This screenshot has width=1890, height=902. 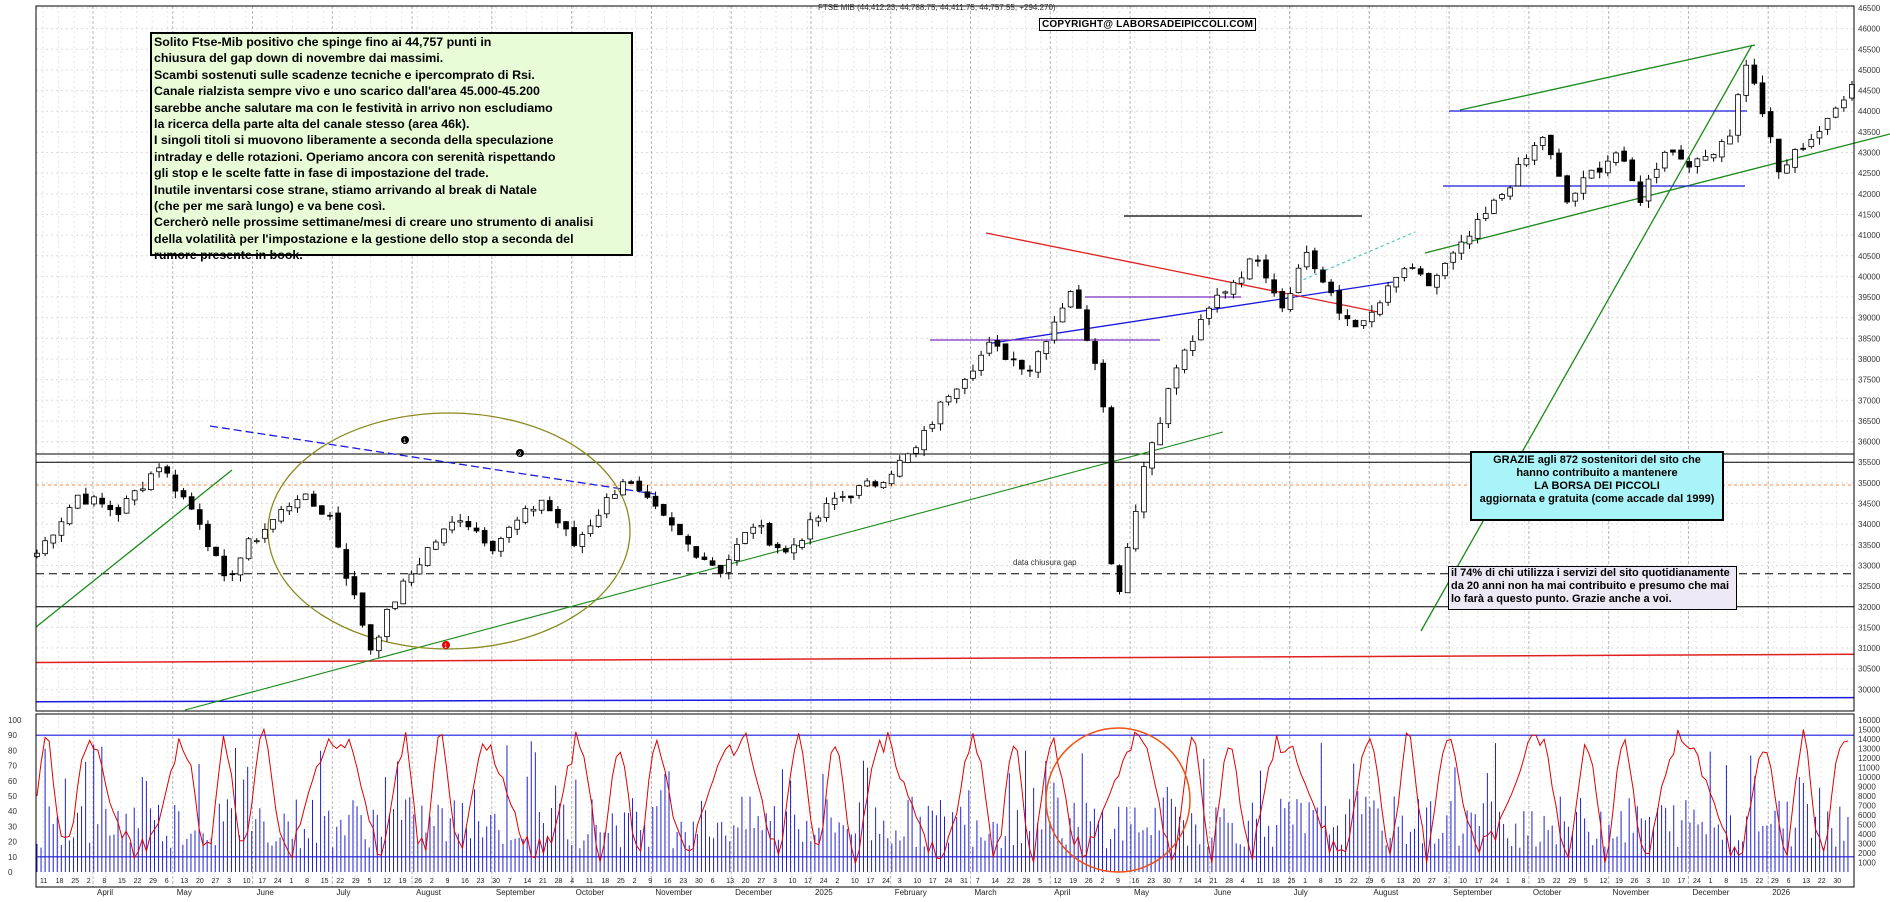 What do you see at coordinates (1631, 892) in the screenshot?
I see `month-tick-label: November` at bounding box center [1631, 892].